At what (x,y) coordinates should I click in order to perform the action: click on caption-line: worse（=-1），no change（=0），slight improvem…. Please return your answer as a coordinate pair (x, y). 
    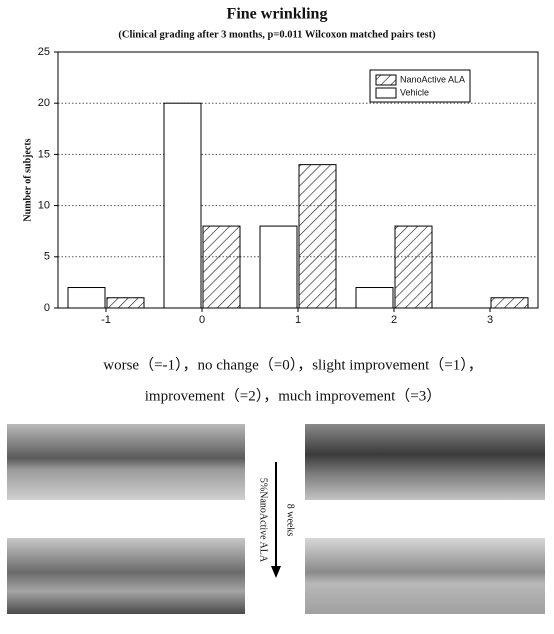
    Looking at the image, I should click on (293, 364).